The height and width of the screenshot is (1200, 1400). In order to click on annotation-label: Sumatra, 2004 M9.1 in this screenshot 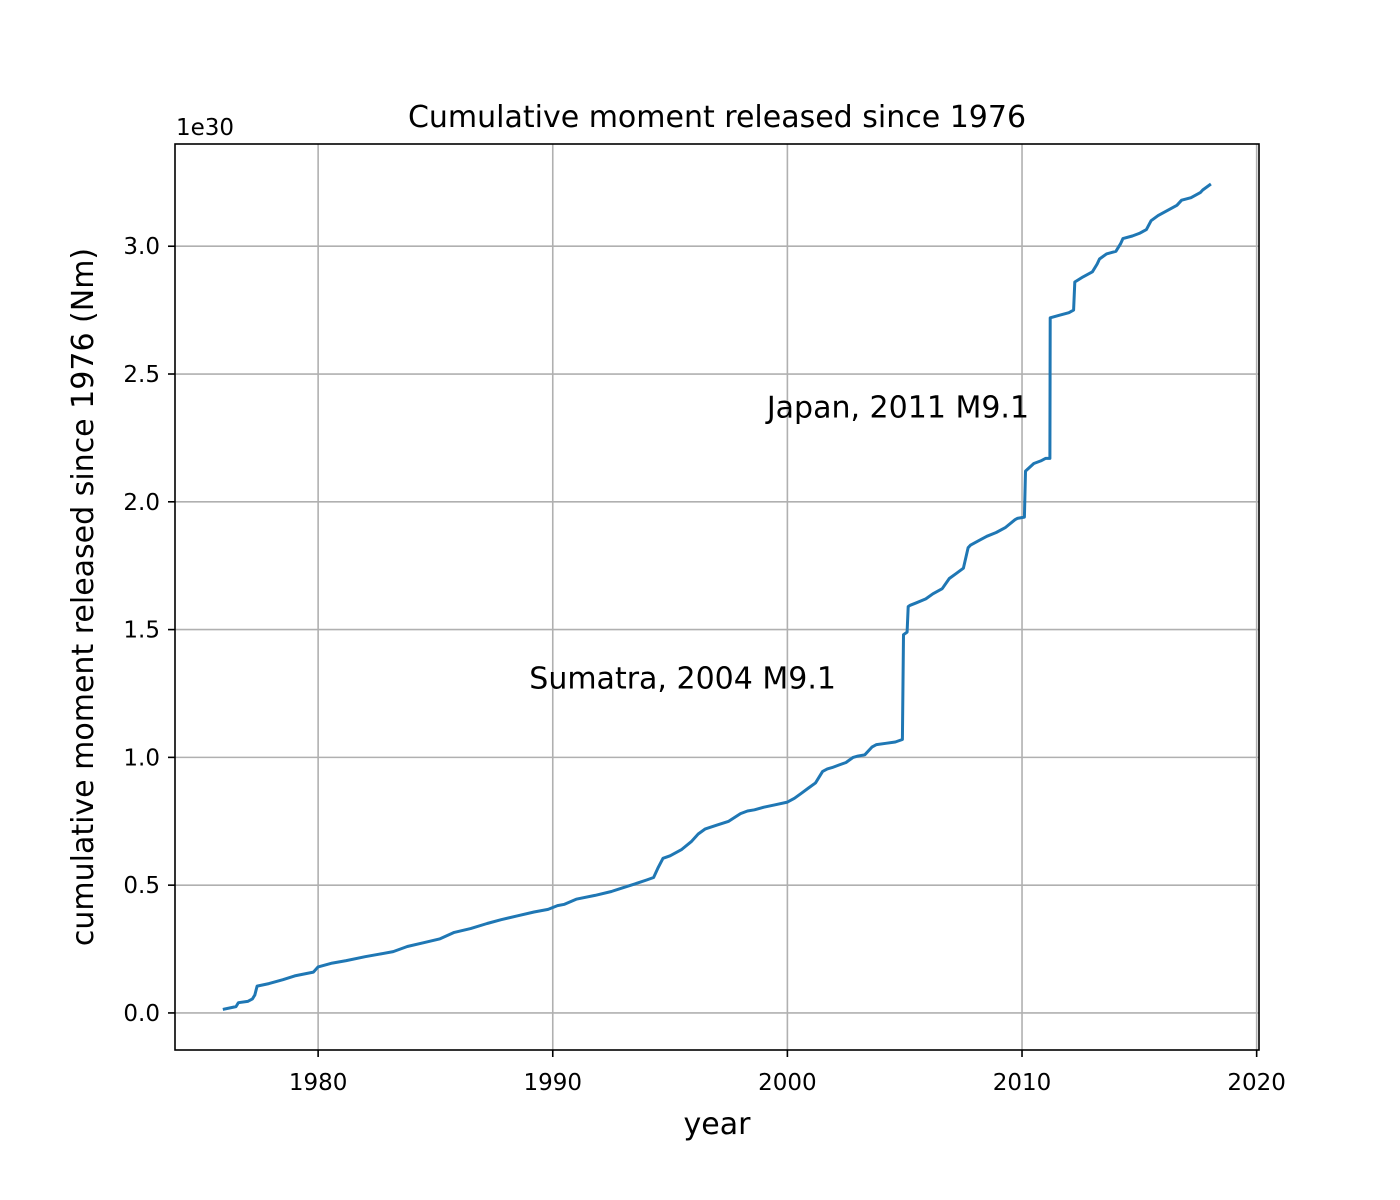, I will do `click(682, 678)`.